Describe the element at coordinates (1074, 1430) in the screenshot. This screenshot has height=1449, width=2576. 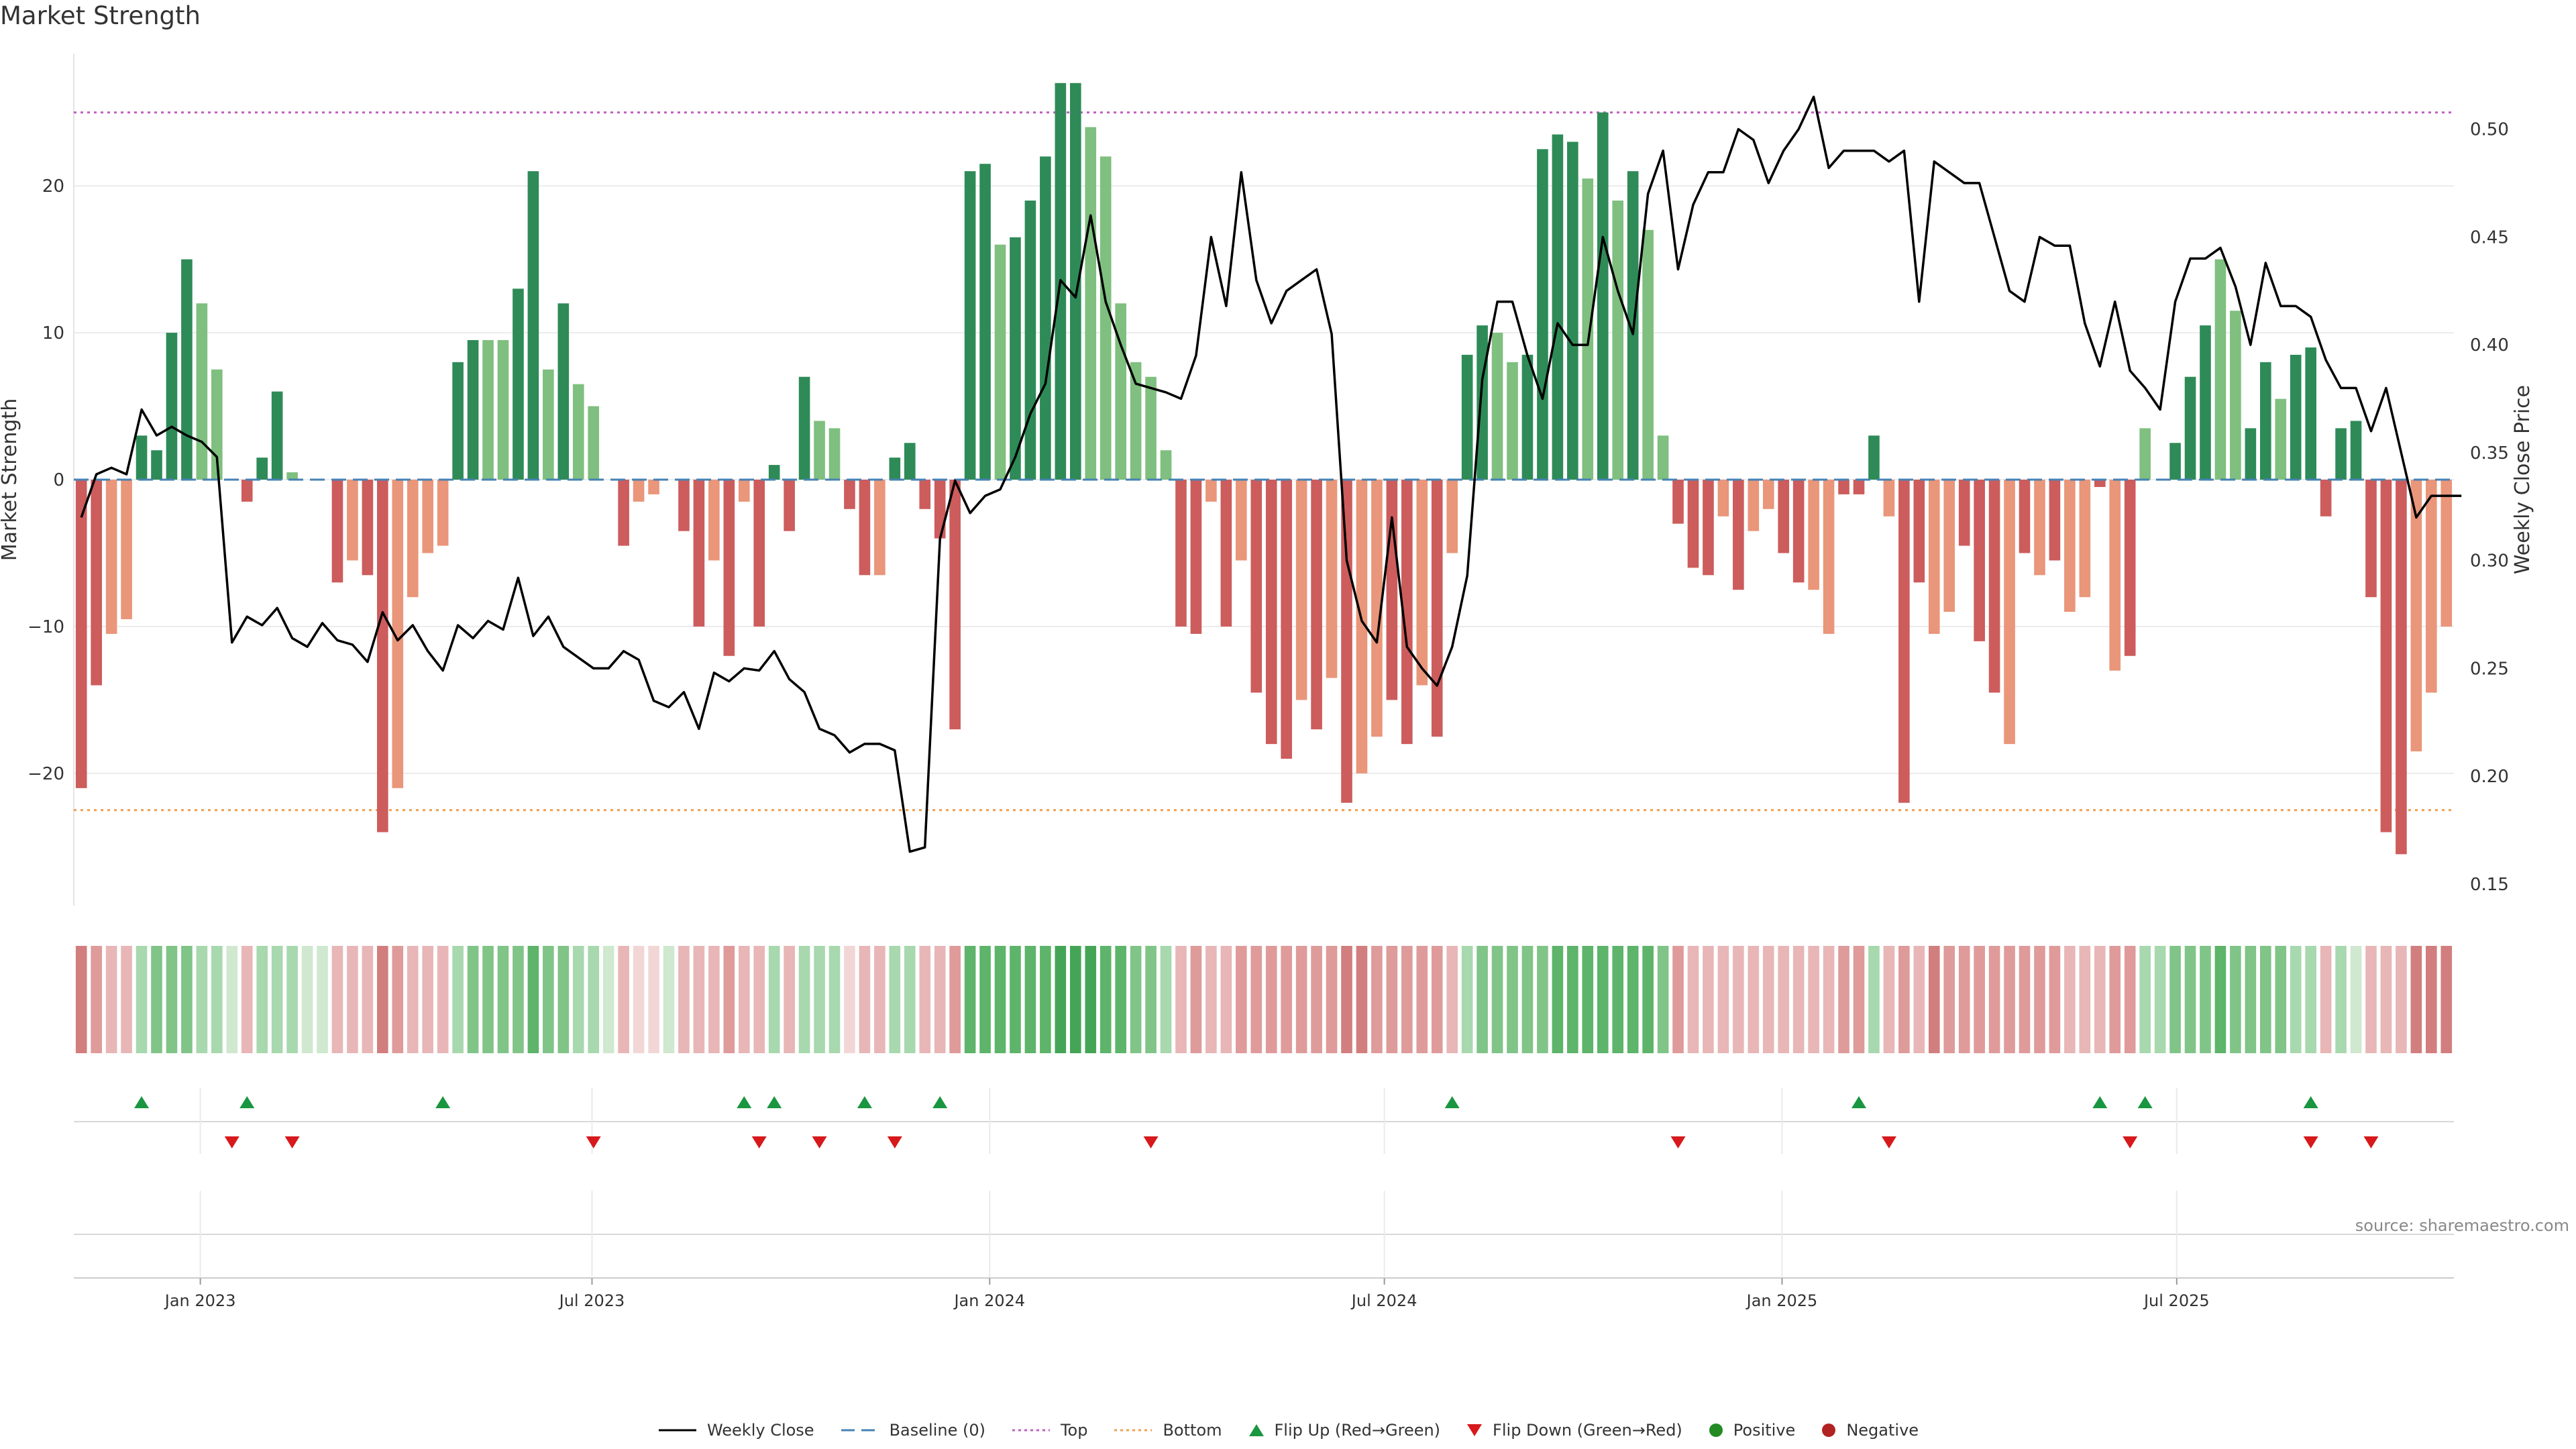
I see `legend-label: Top` at that location.